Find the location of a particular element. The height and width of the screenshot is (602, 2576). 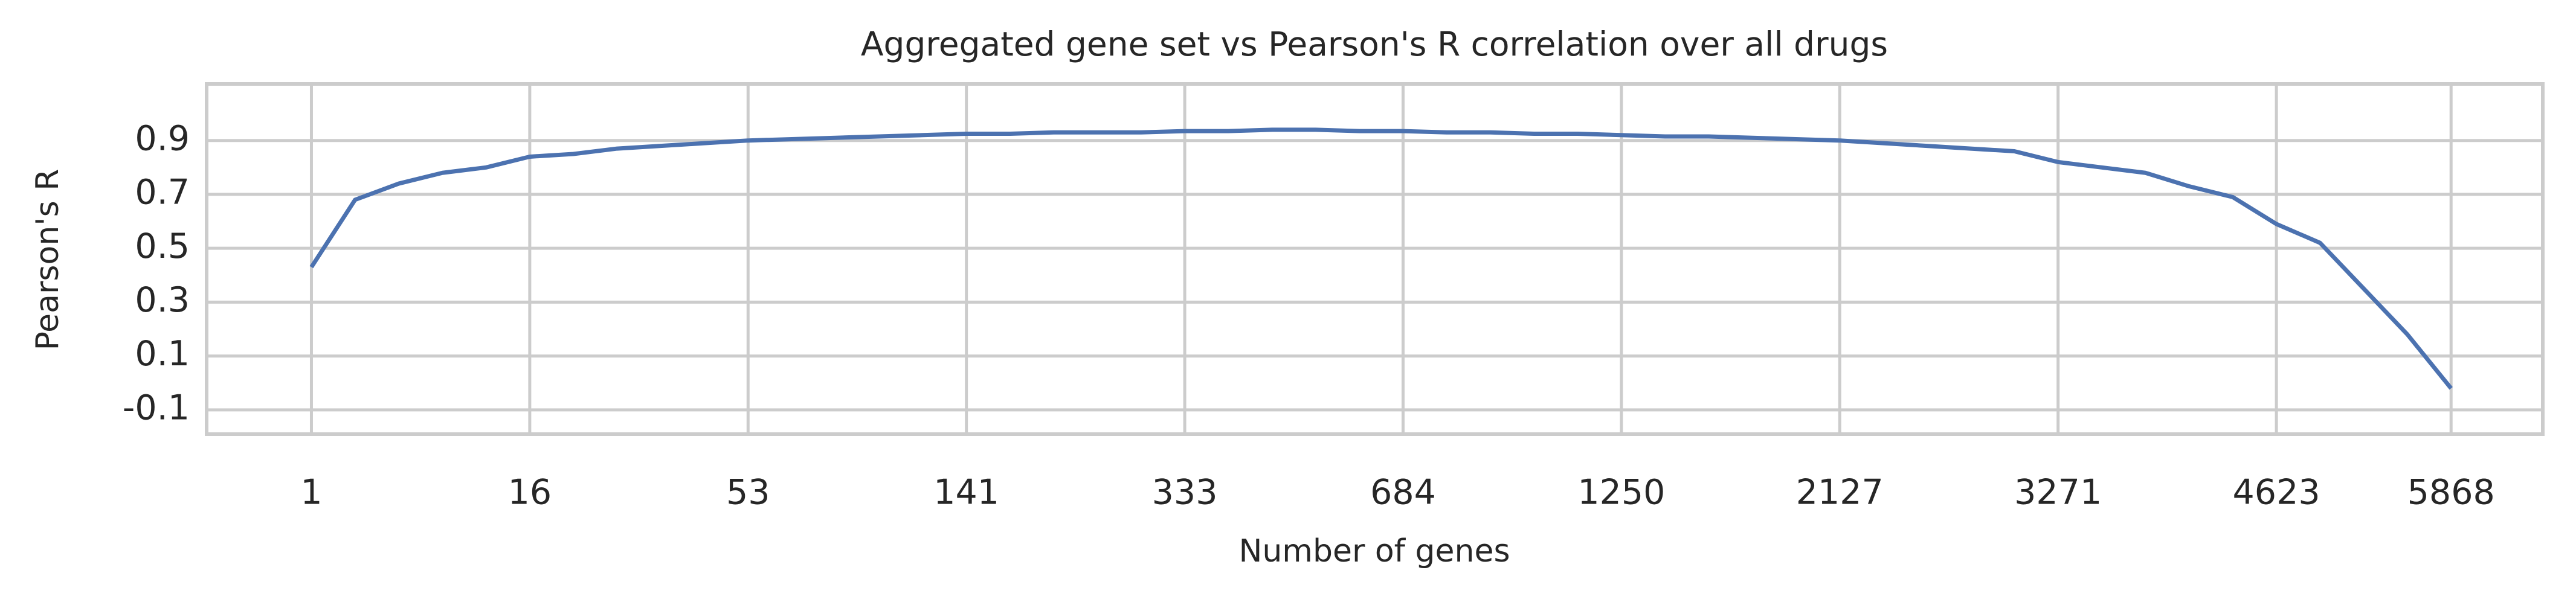

y-tick-label: 0.9 is located at coordinates (162, 138).